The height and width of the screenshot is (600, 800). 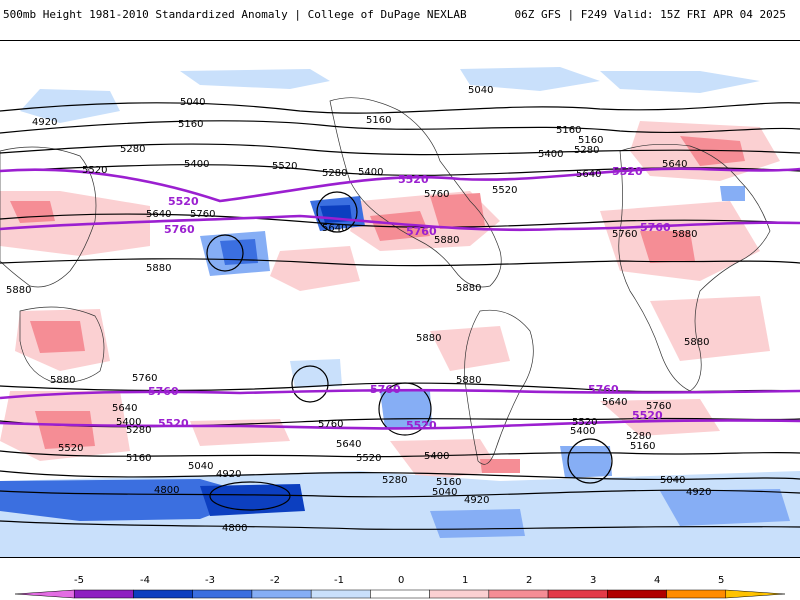 What do you see at coordinates (48, 217) in the screenshot?
I see `asia-outline` at bounding box center [48, 217].